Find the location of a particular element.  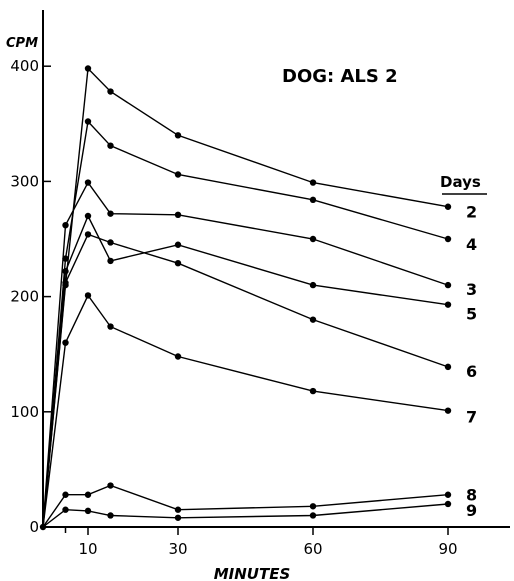

chart-title: DOG: ALS 2 is located at coordinates (340, 76).